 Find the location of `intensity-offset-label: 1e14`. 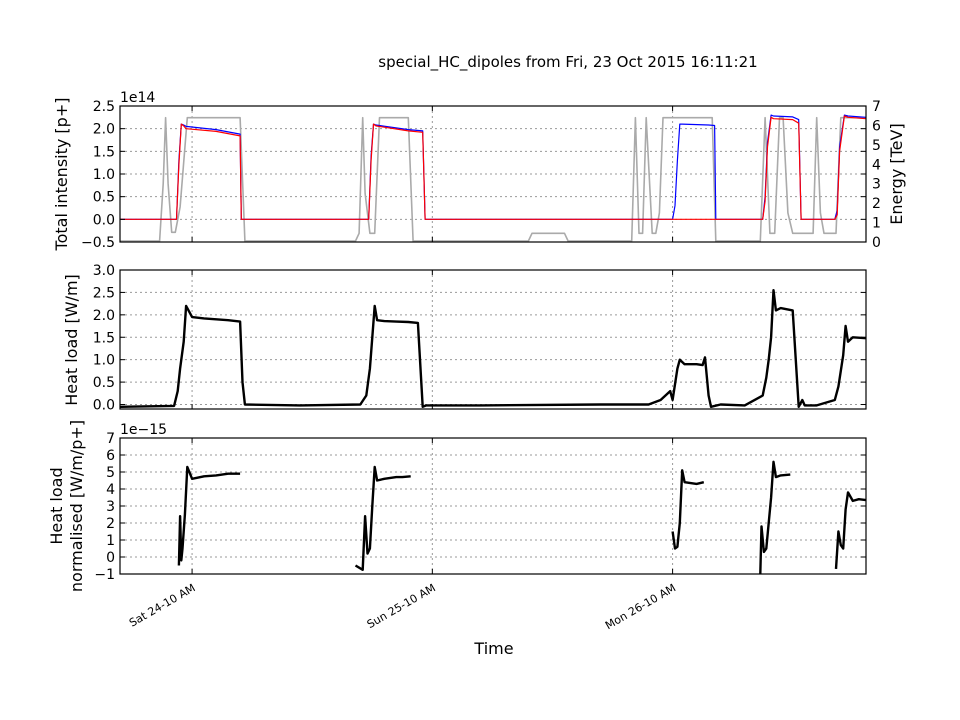

intensity-offset-label: 1e14 is located at coordinates (137, 98).